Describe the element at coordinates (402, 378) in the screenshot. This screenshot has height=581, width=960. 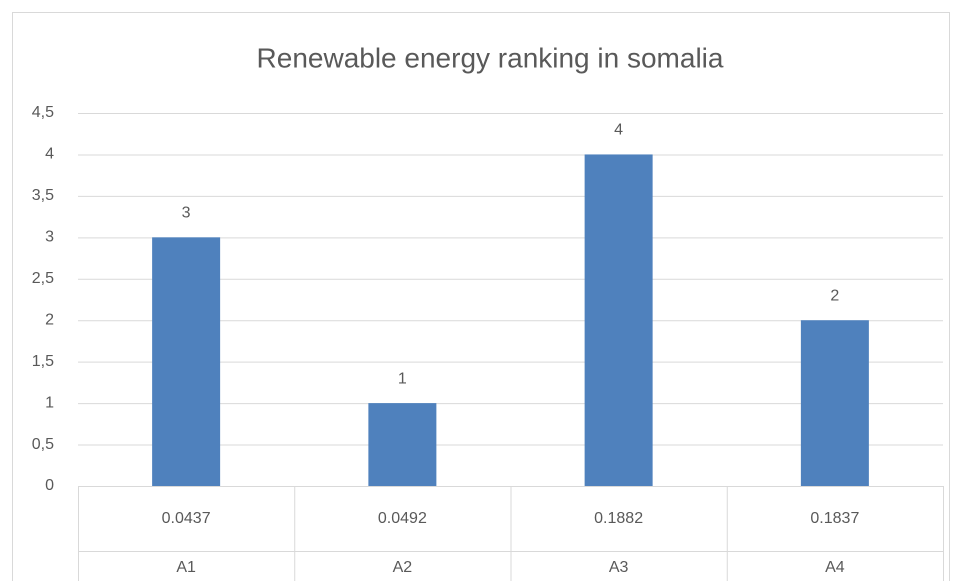
I see `data-label: 1` at that location.